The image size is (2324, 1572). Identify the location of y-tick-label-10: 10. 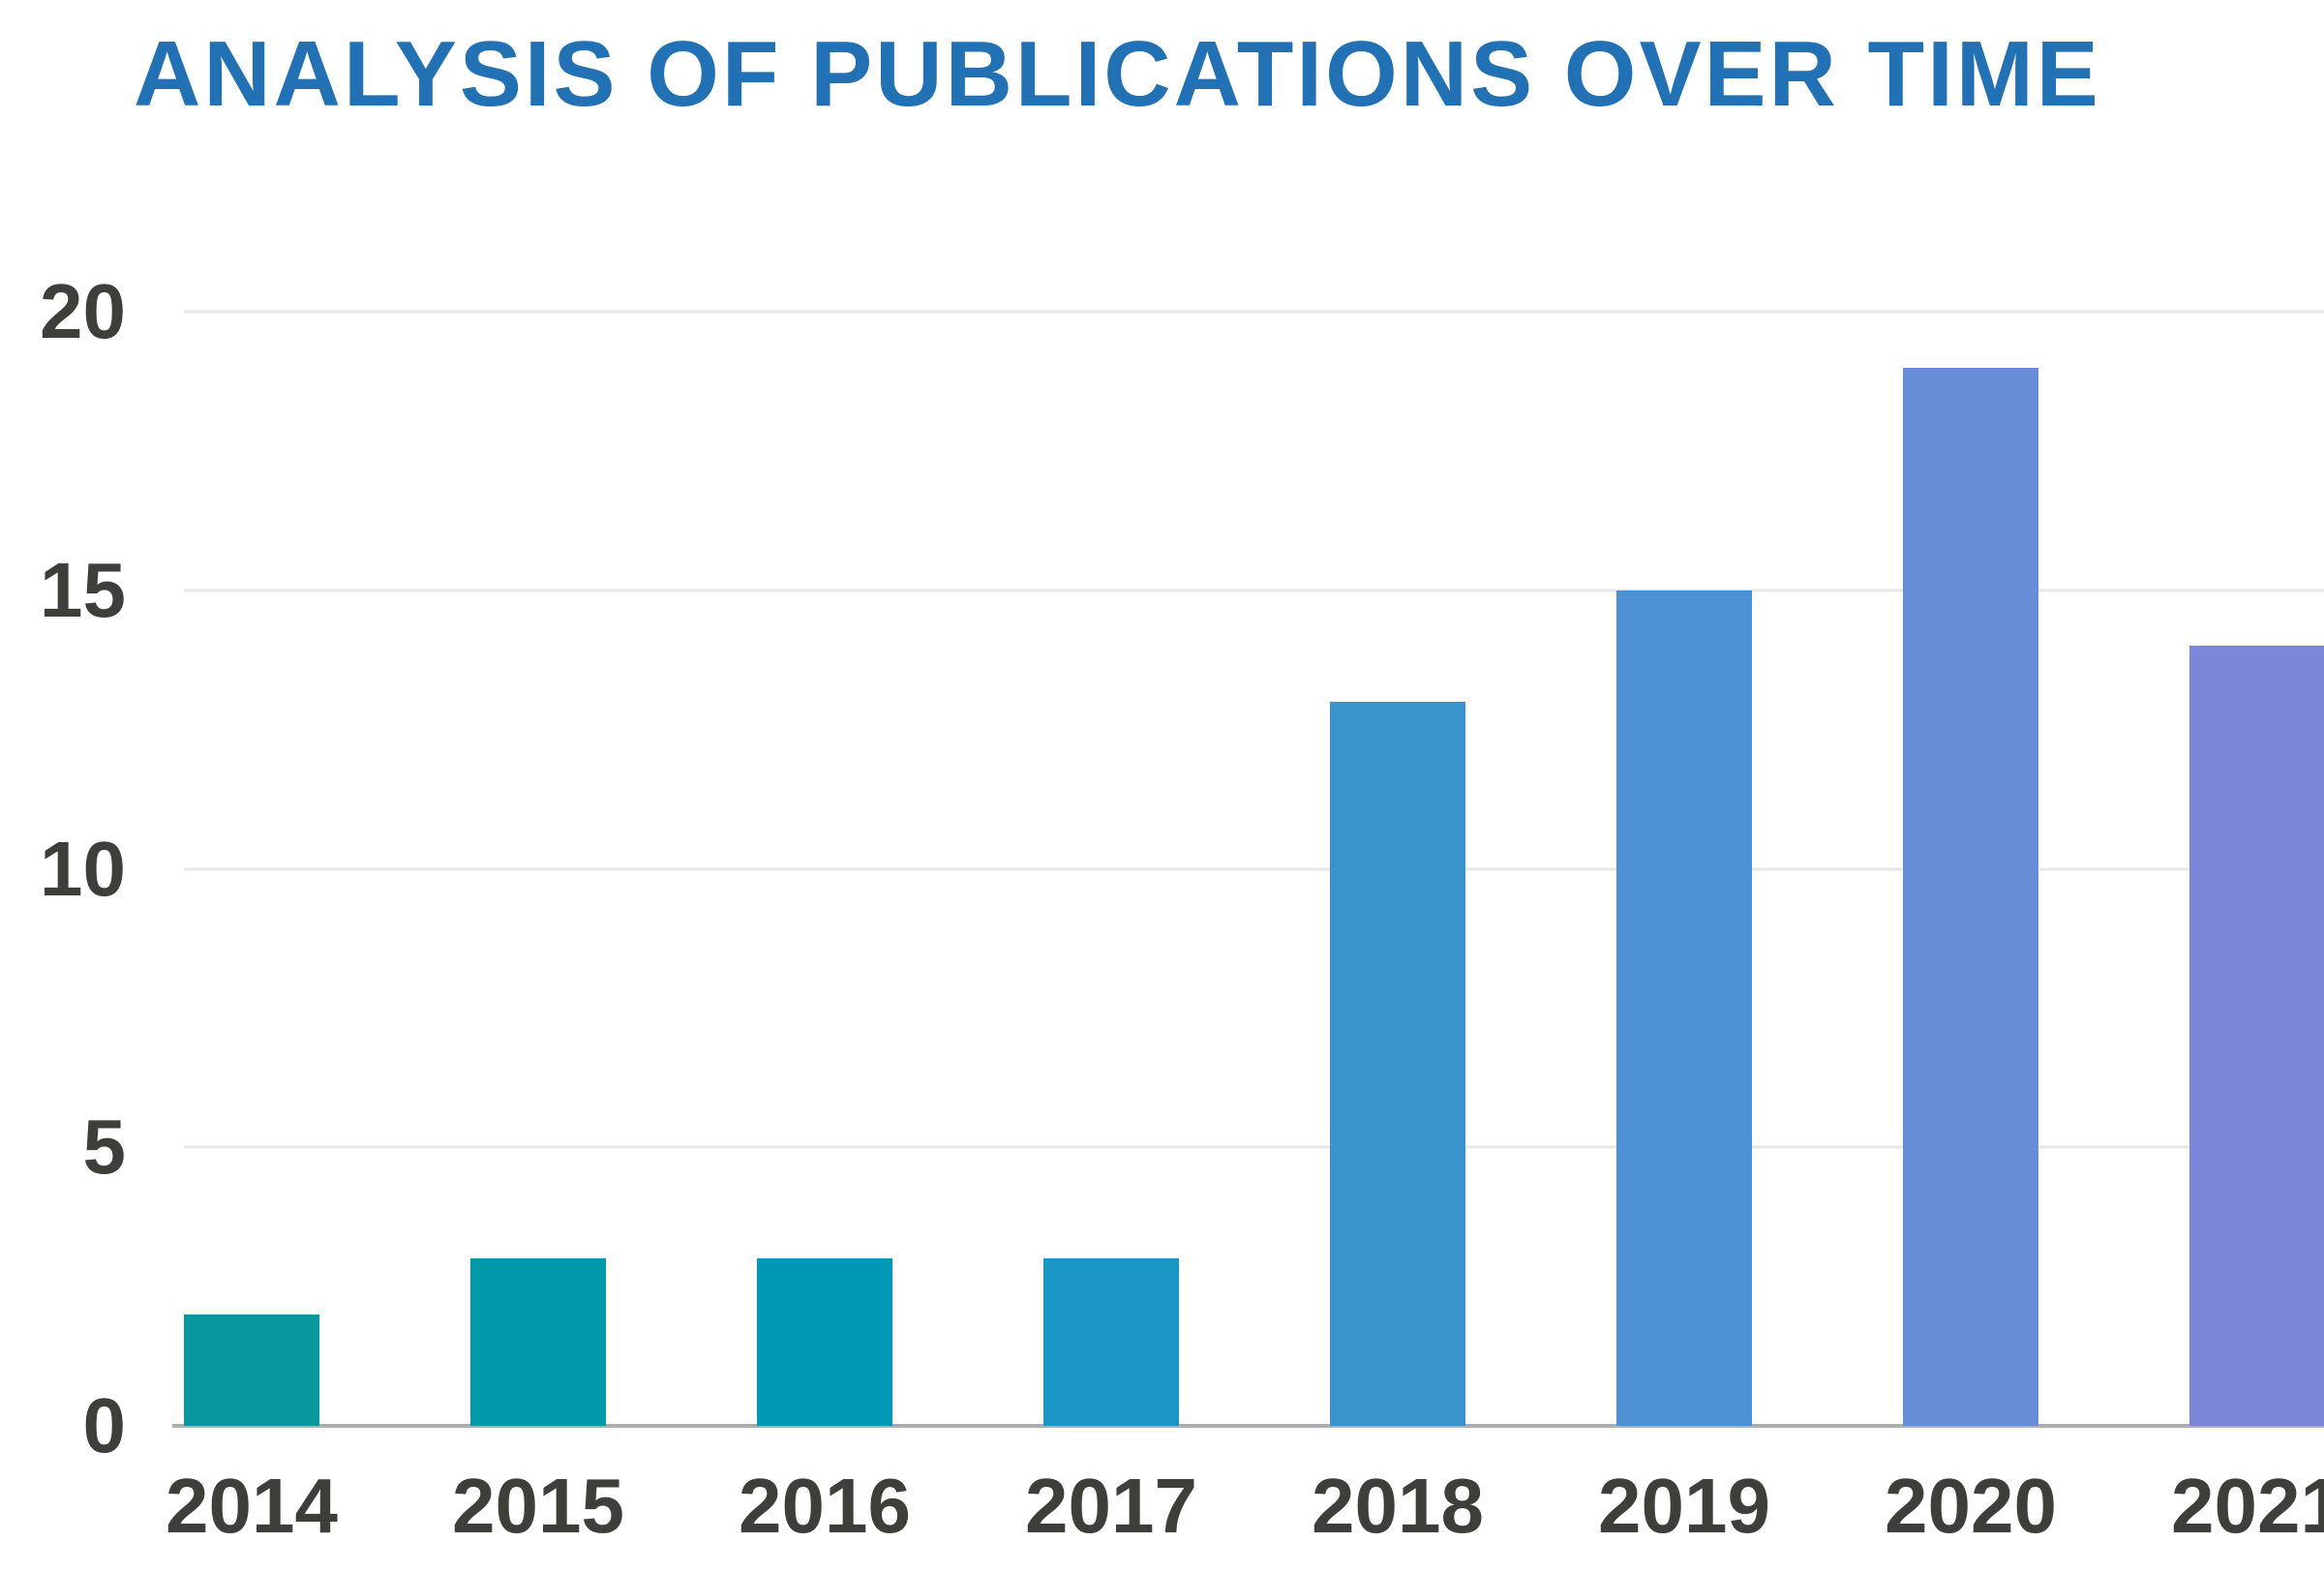
(83, 868).